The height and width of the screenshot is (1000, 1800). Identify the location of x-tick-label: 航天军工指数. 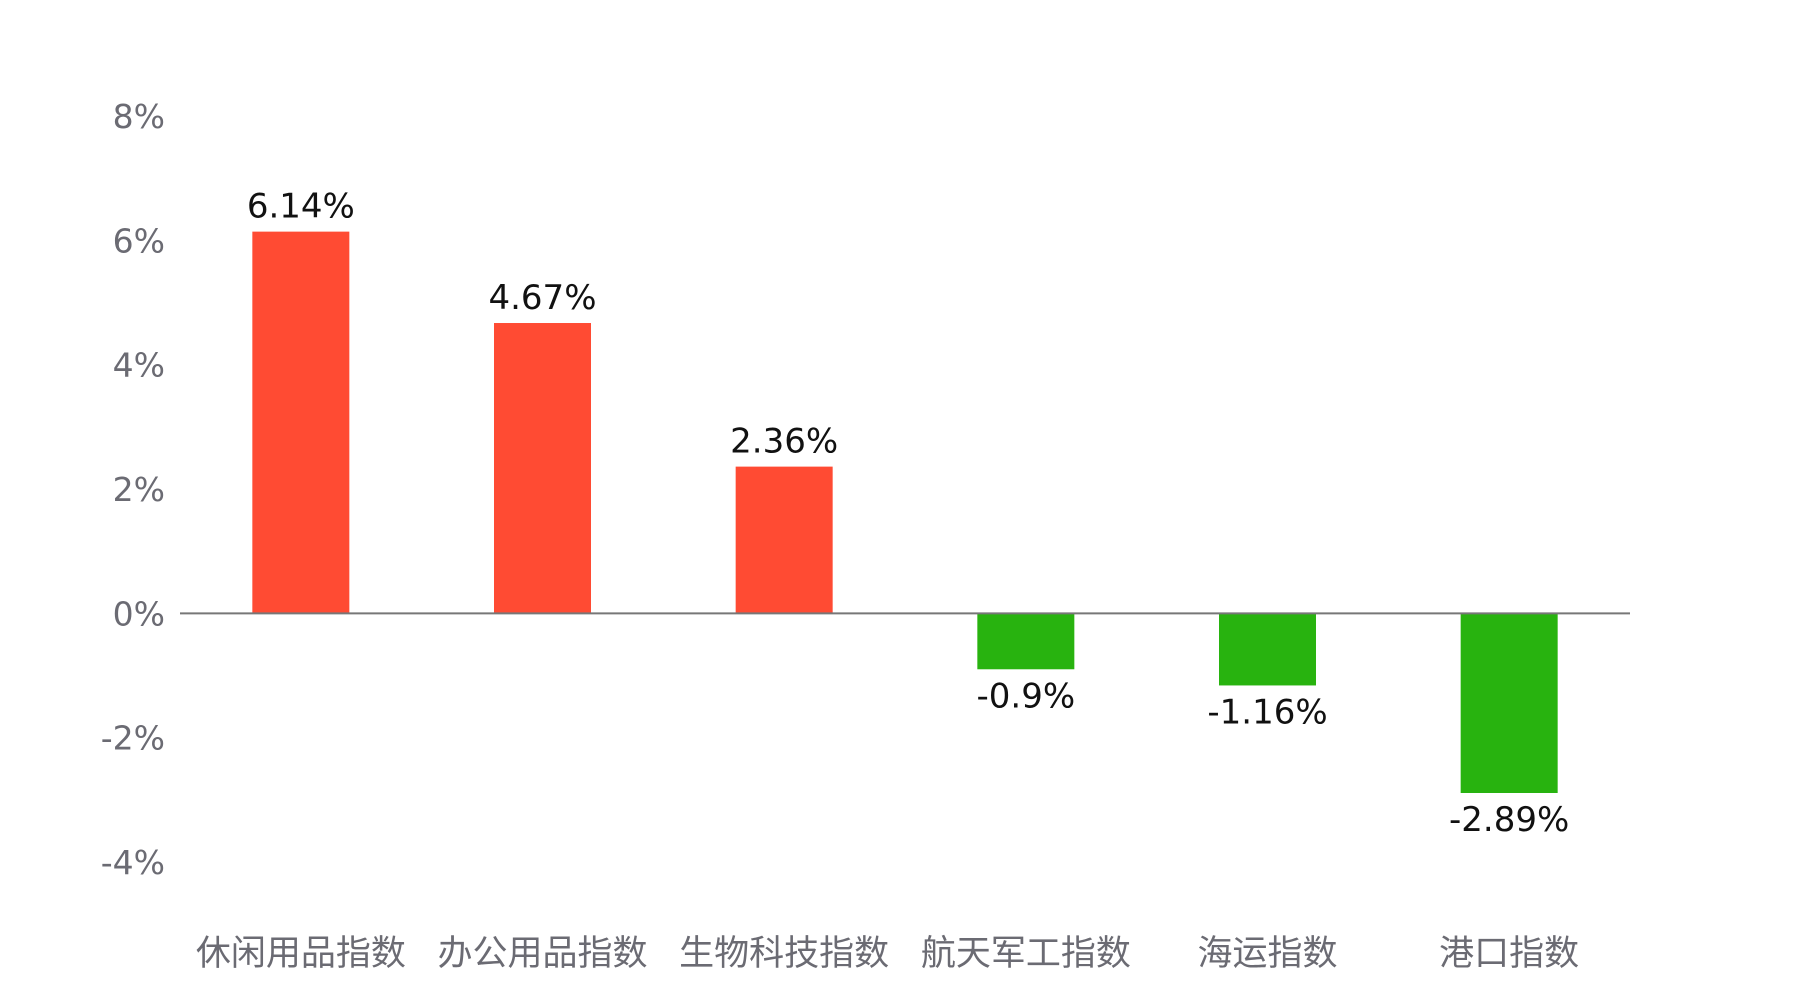
(1026, 954).